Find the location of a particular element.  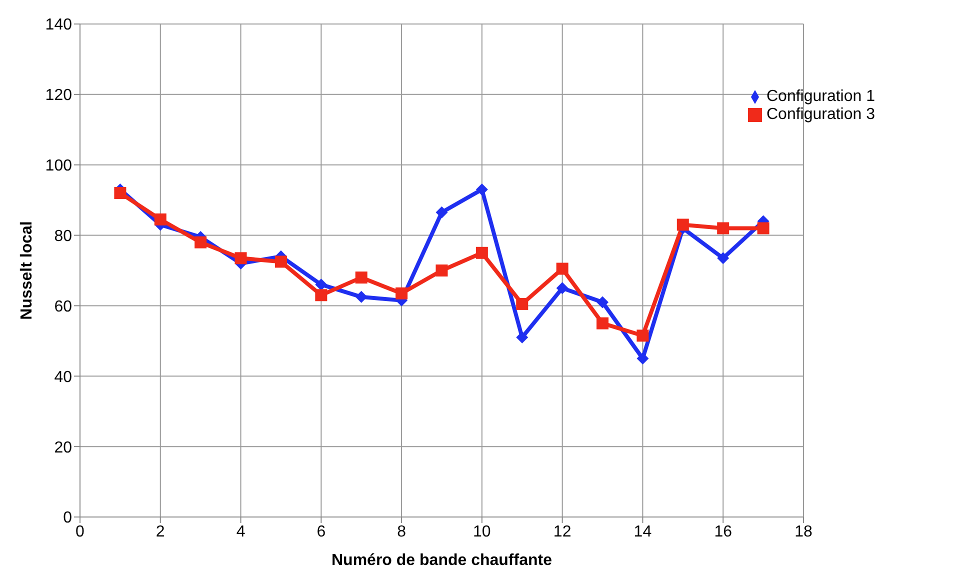

y-tick-label: 140 is located at coordinates (58, 25).